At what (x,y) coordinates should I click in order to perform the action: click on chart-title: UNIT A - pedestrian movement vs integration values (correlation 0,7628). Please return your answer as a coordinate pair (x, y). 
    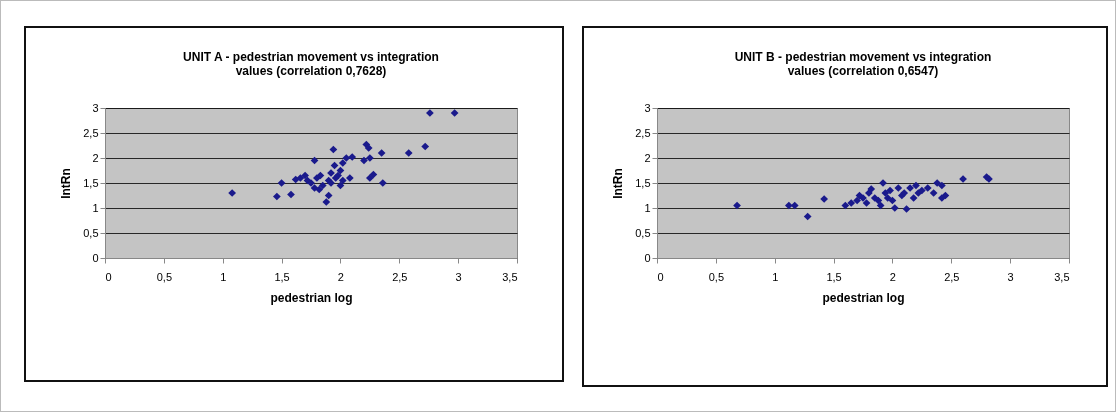
    Looking at the image, I should click on (311, 64).